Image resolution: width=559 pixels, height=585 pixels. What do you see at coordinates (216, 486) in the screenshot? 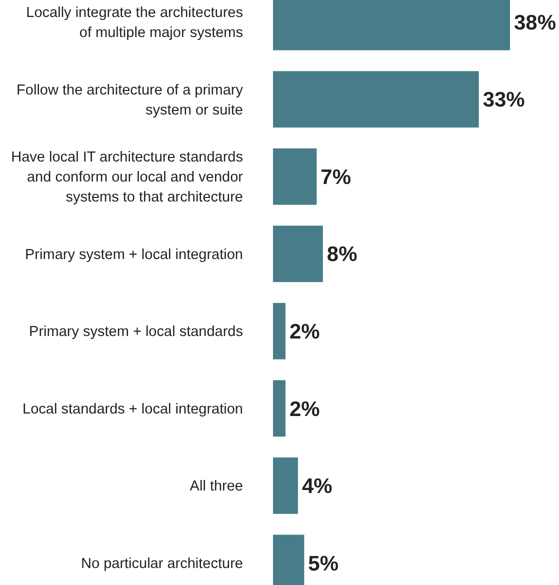
I see `y-tick-label: All three` at bounding box center [216, 486].